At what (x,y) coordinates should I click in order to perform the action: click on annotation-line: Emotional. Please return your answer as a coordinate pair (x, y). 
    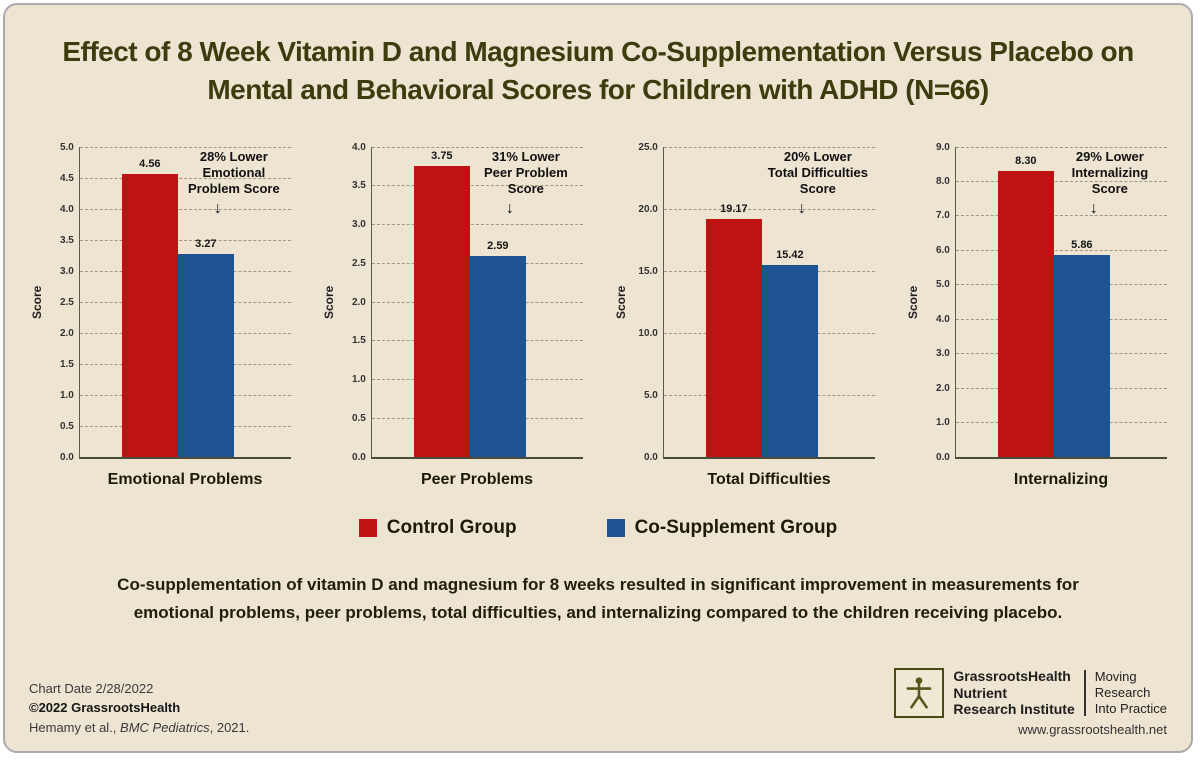
    Looking at the image, I should click on (234, 172).